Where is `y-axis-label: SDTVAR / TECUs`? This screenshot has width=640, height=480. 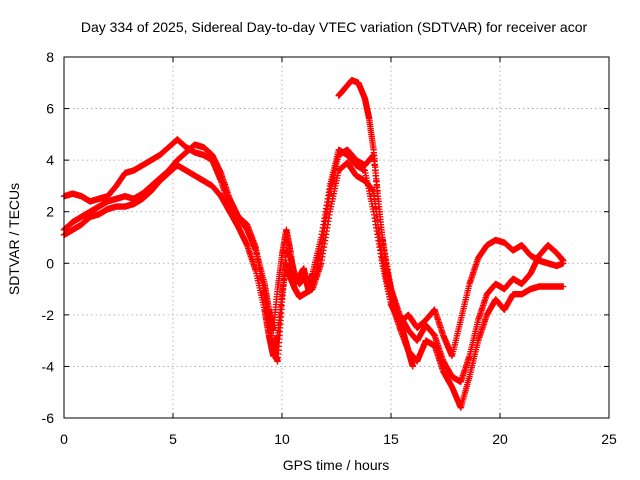
y-axis-label: SDTVAR / TECUs is located at coordinates (14, 239).